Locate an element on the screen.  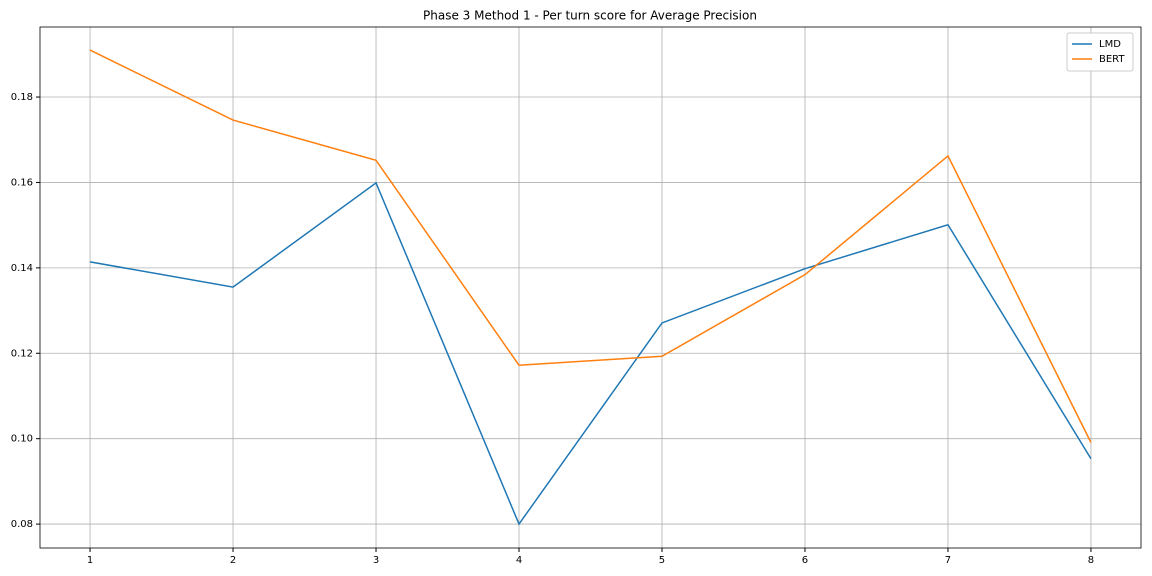
legend: LMD BERT is located at coordinates (1100, 52).